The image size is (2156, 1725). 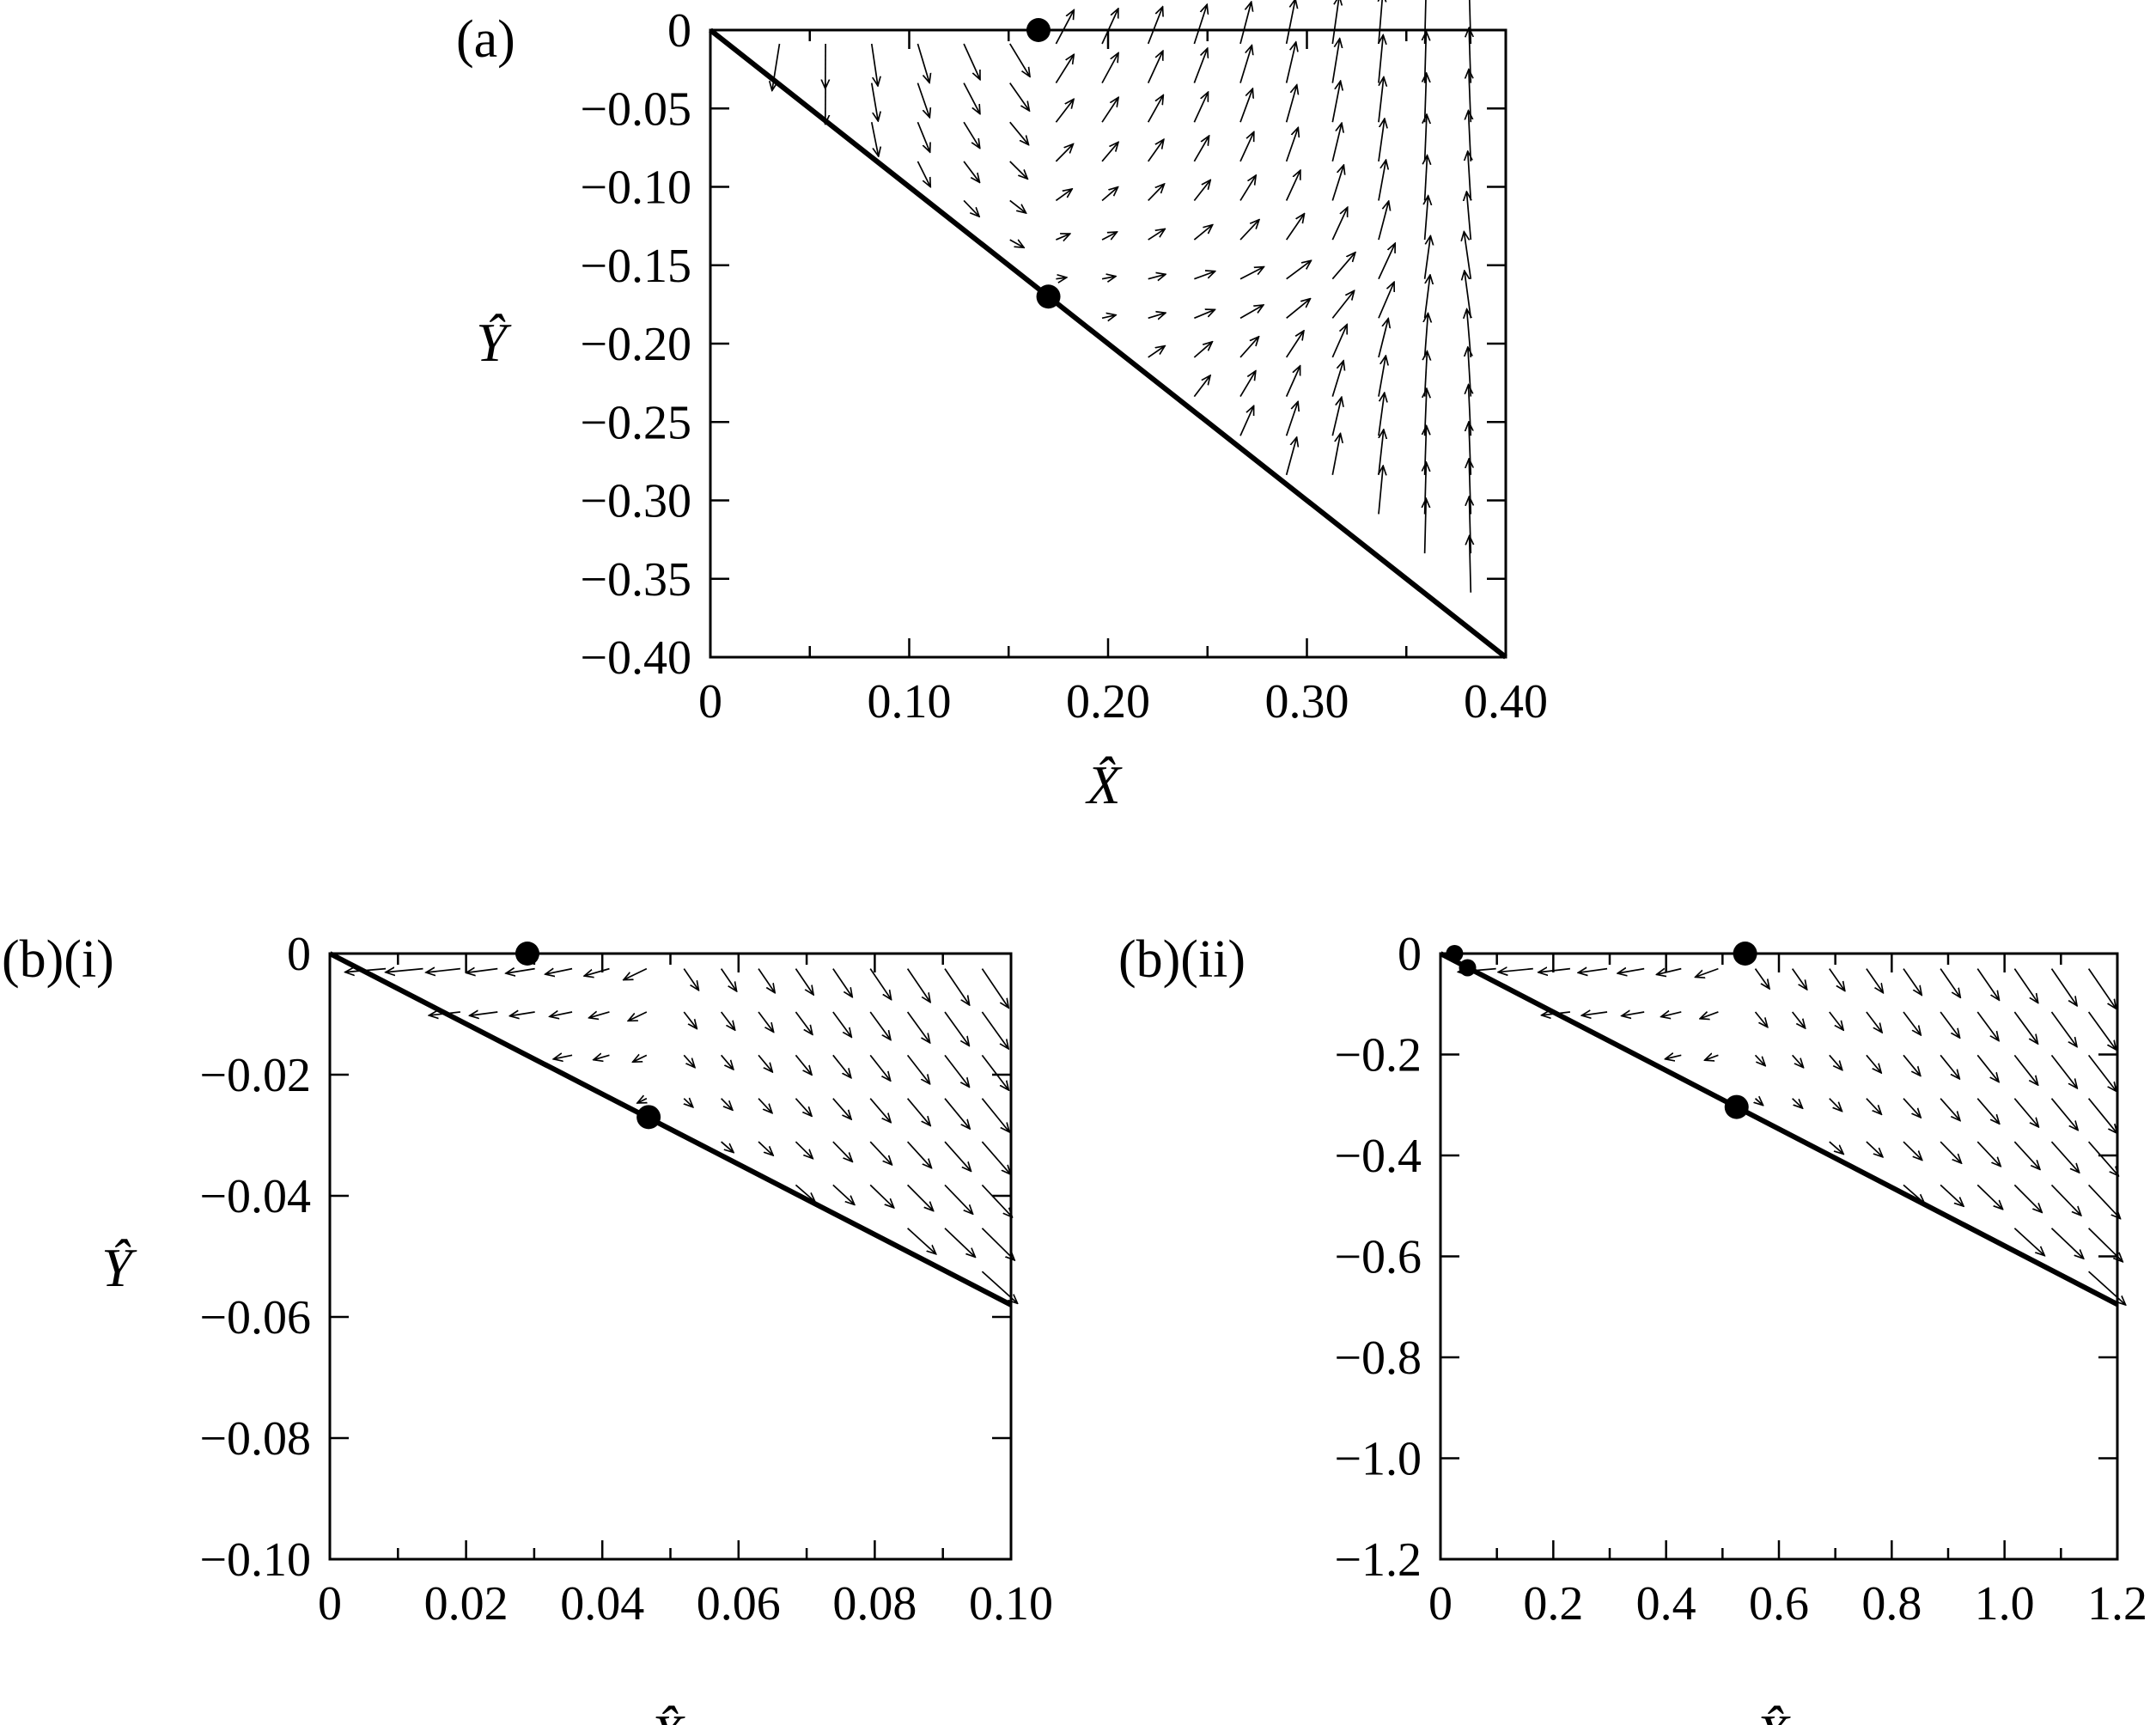 I want to click on panel-b-i-boundary, so click(x=670, y=1129).